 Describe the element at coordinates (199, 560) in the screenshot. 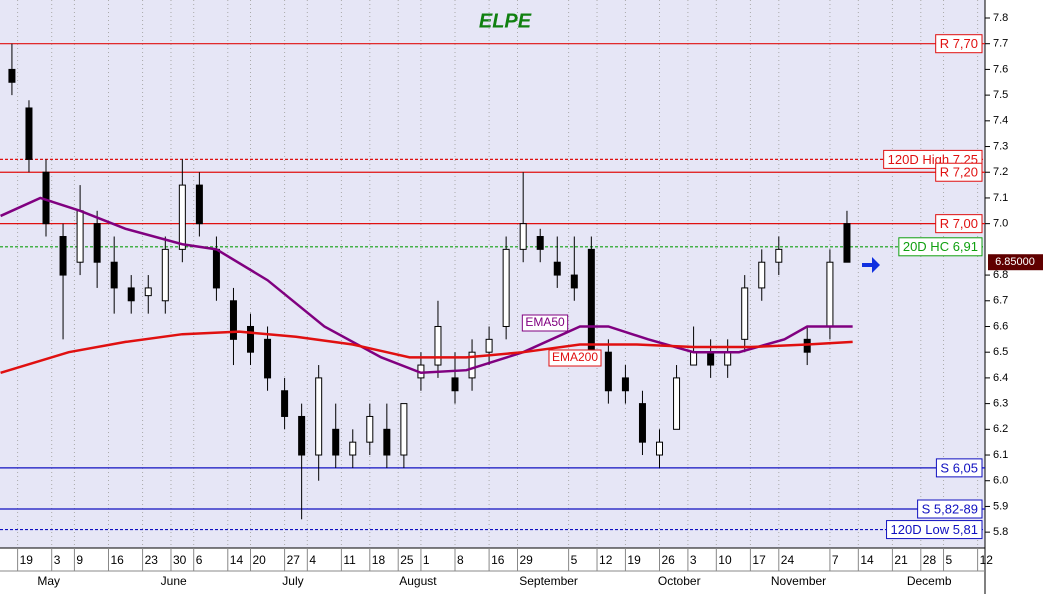

I see `x-tick-label: 6` at that location.